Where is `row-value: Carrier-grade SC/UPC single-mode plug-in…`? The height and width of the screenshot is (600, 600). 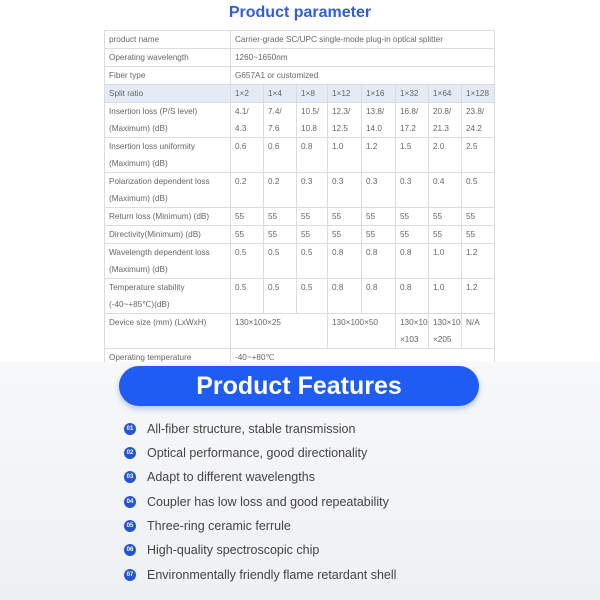
row-value: Carrier-grade SC/UPC single-mode plug-in… is located at coordinates (362, 39).